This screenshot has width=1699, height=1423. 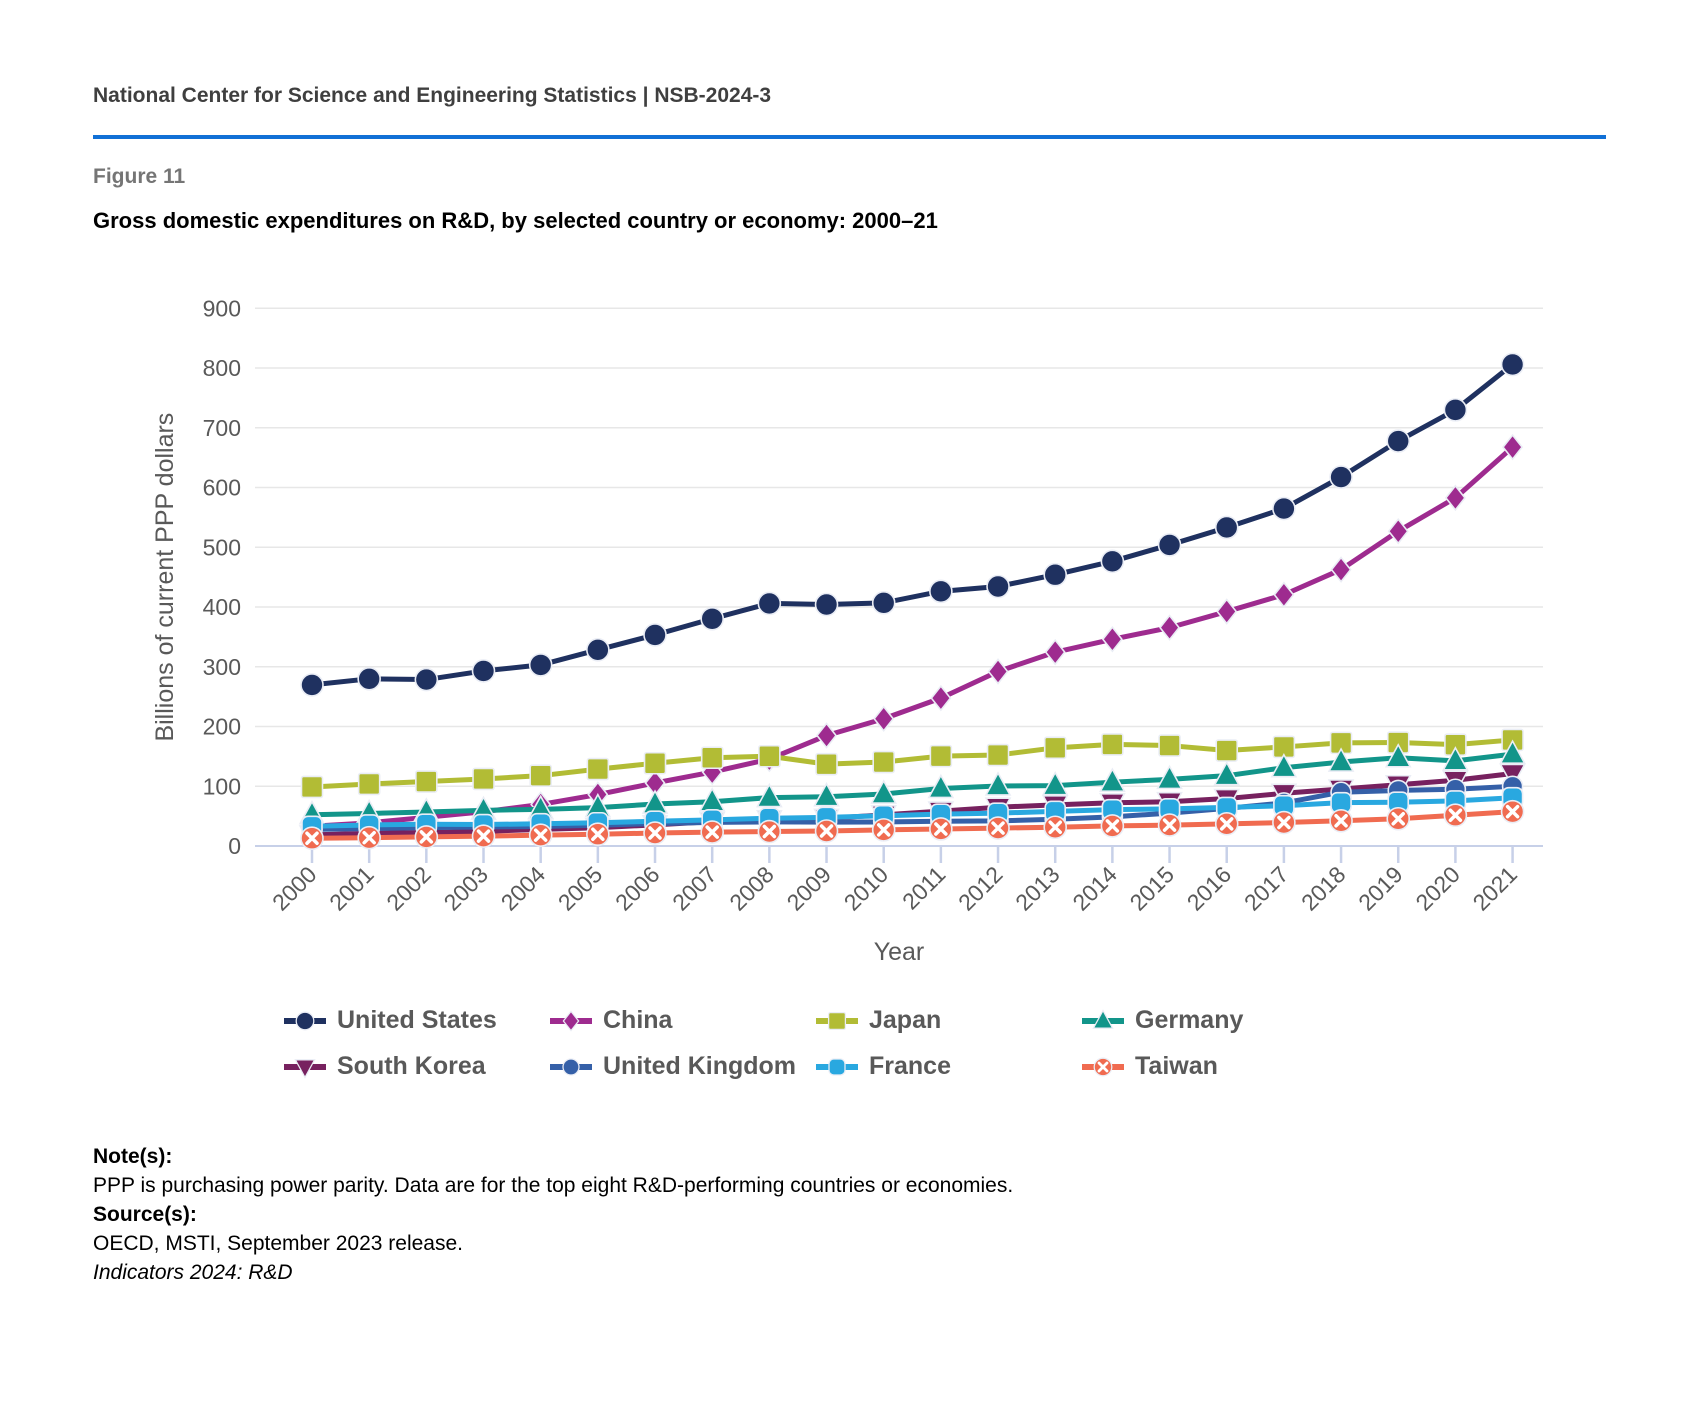 I want to click on svg-text: Year, so click(x=899, y=952).